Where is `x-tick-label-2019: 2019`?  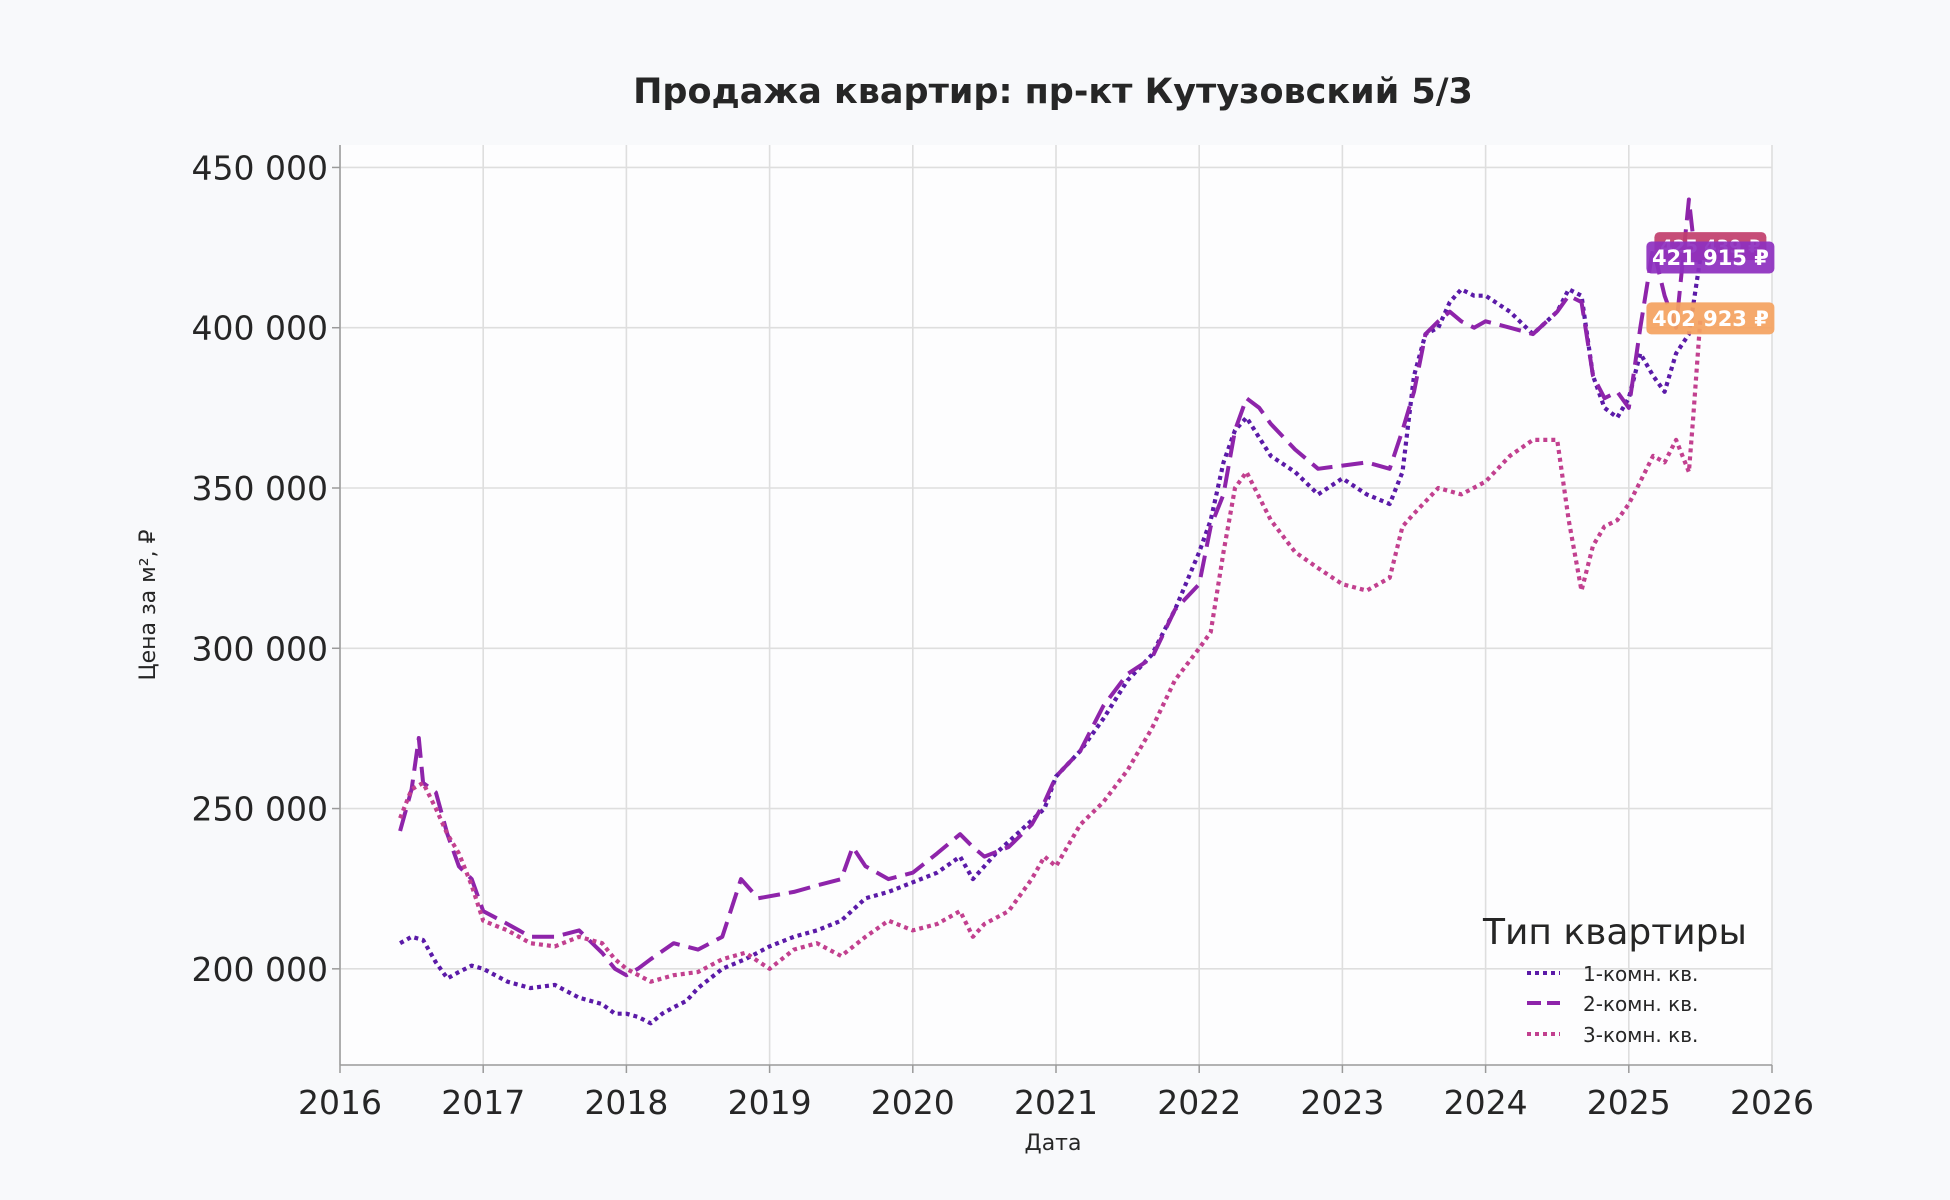 x-tick-label-2019: 2019 is located at coordinates (770, 1102).